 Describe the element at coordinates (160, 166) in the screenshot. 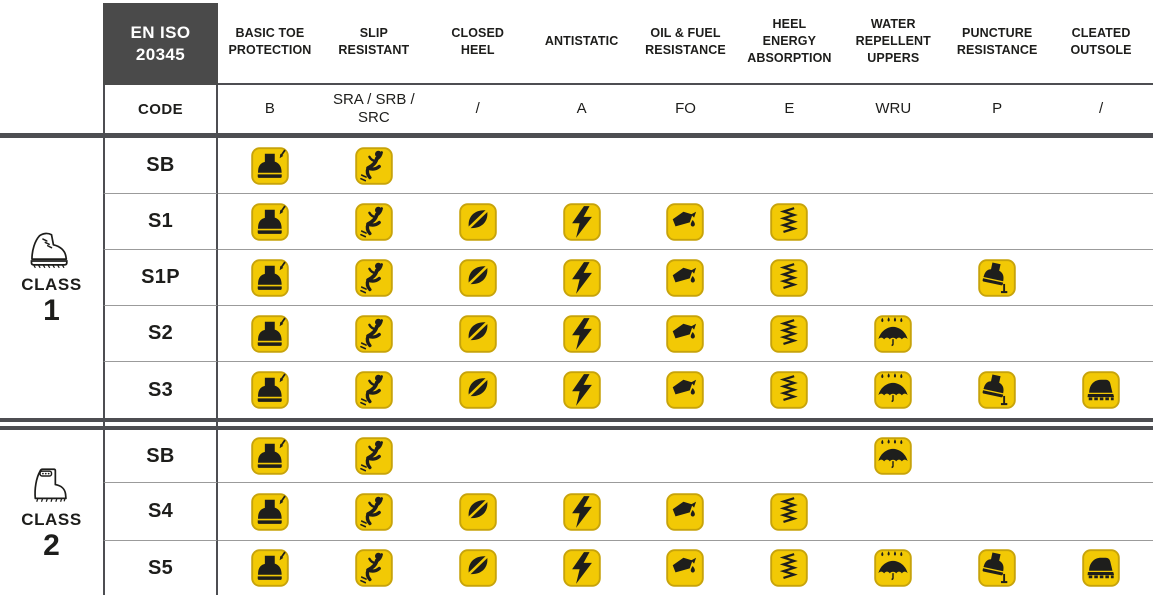

I see `row-code-class1-sb: SB` at that location.